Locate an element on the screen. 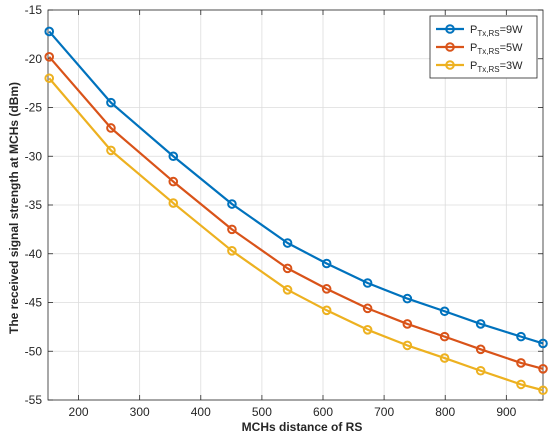  y-tick-label: -30 is located at coordinates (34, 156).